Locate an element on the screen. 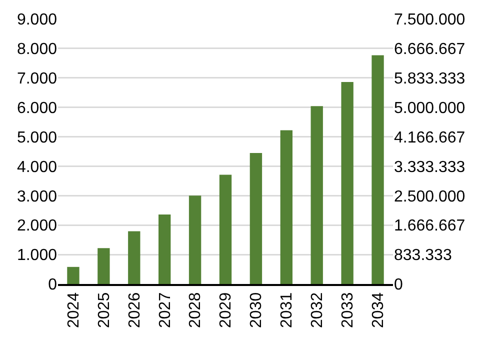 The image size is (493, 340). y-tick-label: 2.000 is located at coordinates (37, 226).